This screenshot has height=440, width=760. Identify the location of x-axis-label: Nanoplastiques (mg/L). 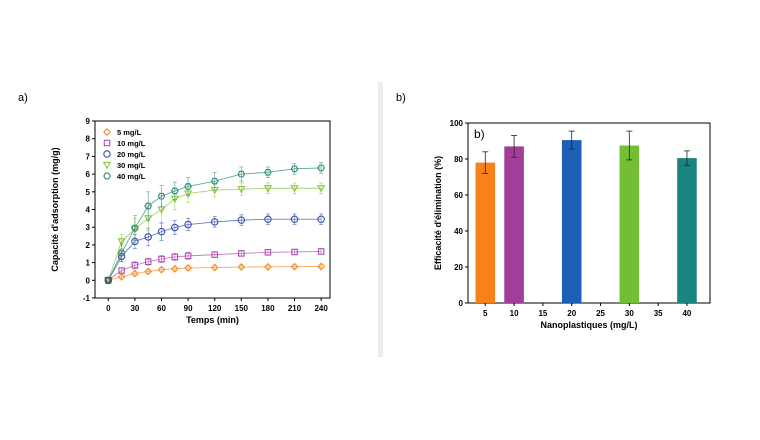
(588, 325).